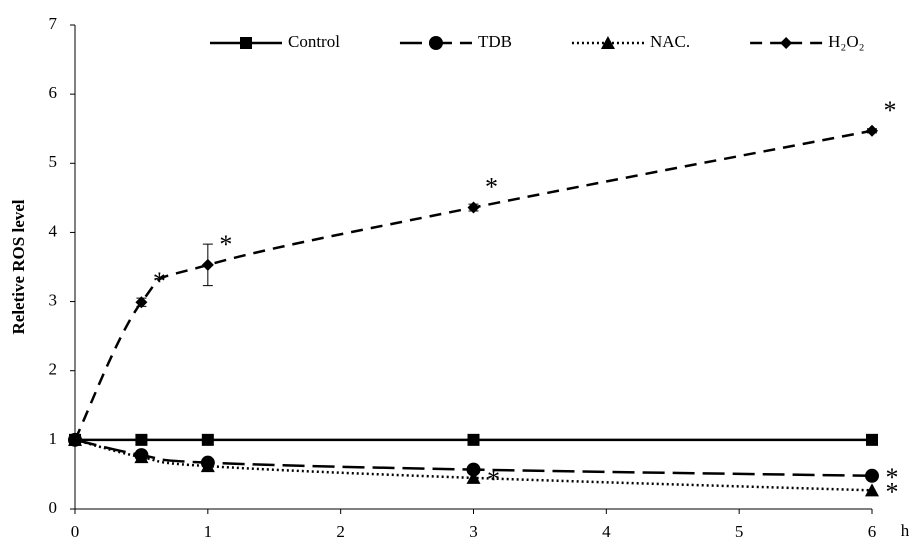 The image size is (917, 545). What do you see at coordinates (53, 507) in the screenshot?
I see `y-tick-label: 0` at bounding box center [53, 507].